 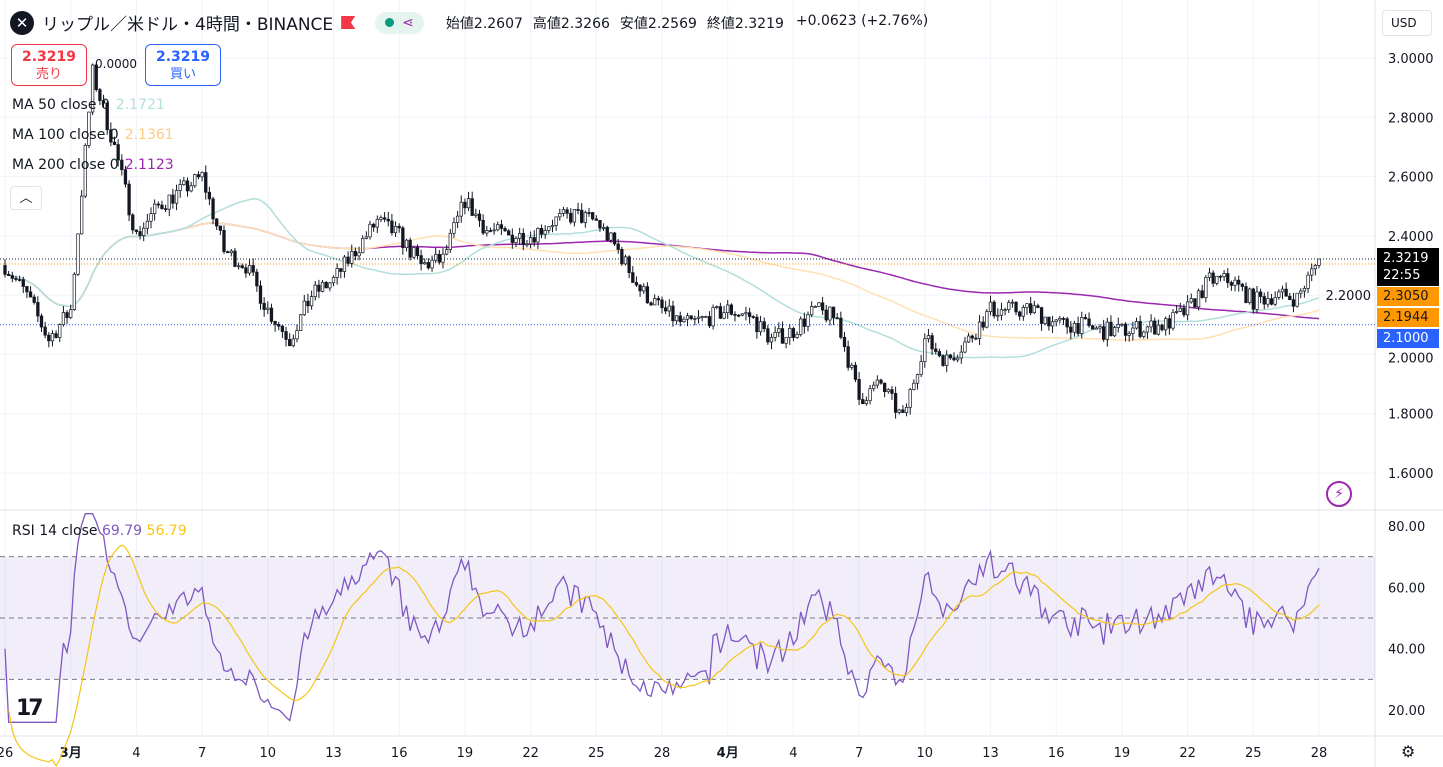 I want to click on tradingview-logo: 17, so click(x=30, y=708).